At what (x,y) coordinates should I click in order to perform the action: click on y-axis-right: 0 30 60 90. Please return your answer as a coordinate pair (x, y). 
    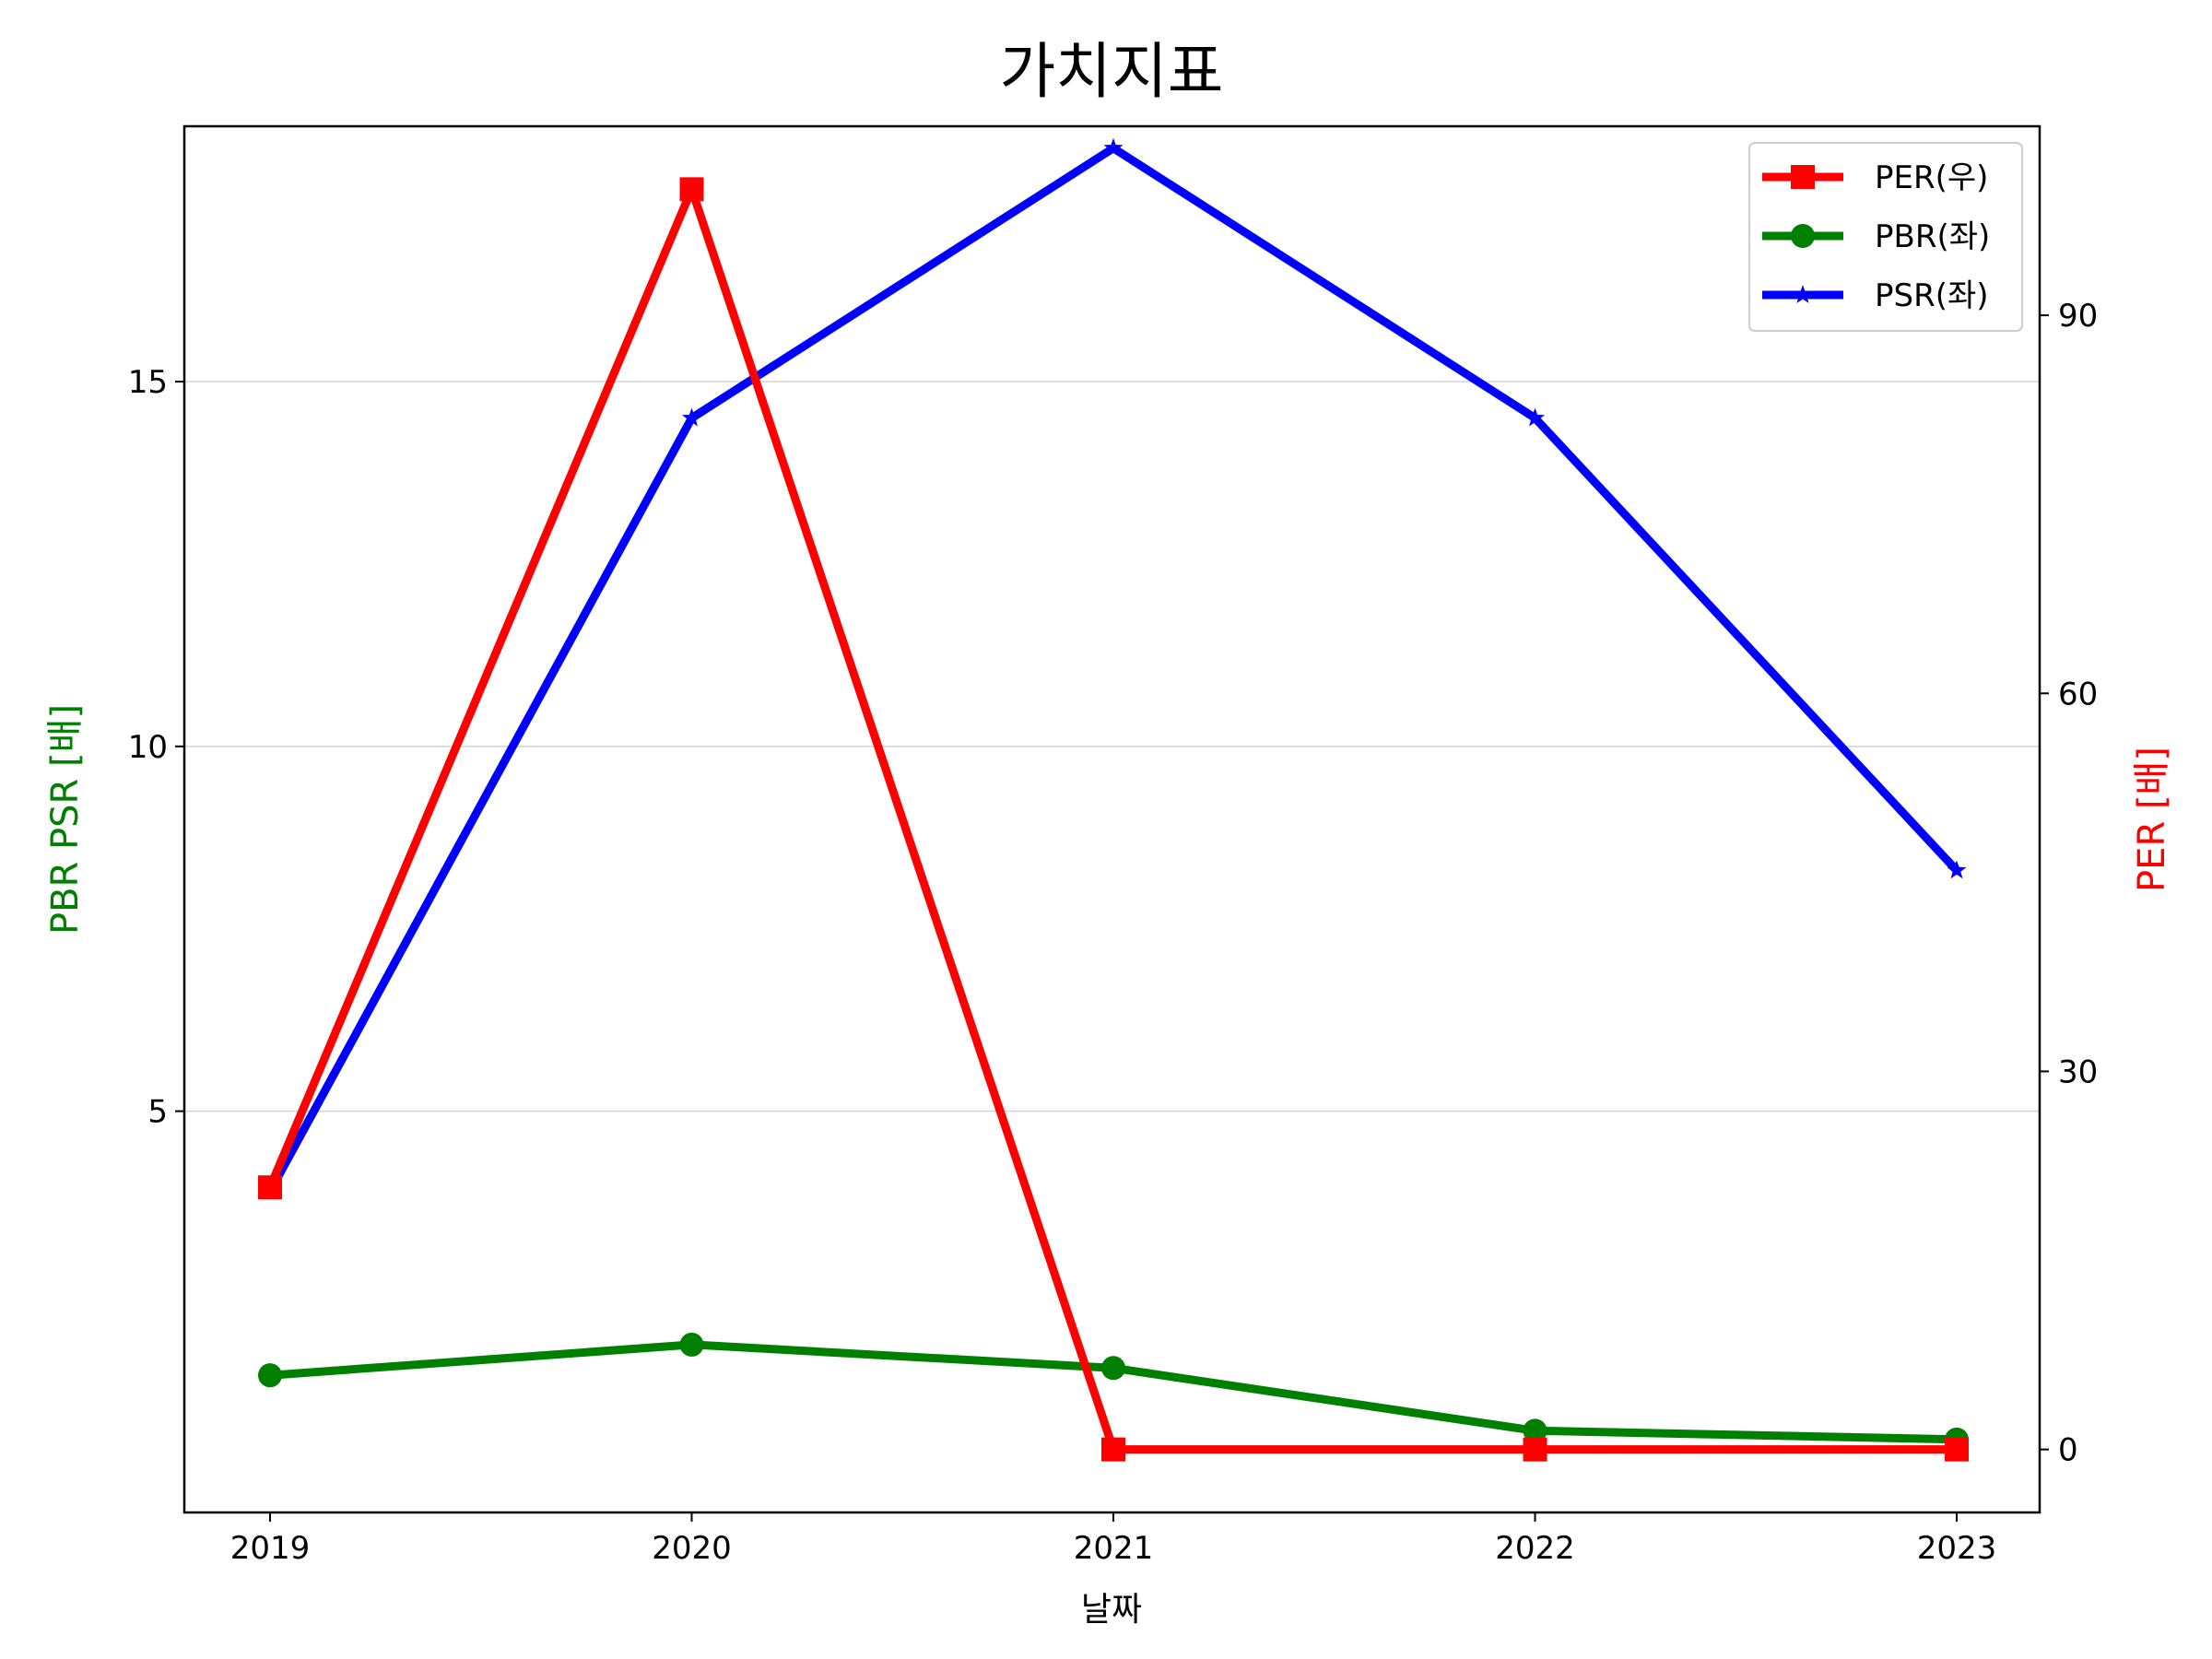
    Looking at the image, I should click on (2069, 883).